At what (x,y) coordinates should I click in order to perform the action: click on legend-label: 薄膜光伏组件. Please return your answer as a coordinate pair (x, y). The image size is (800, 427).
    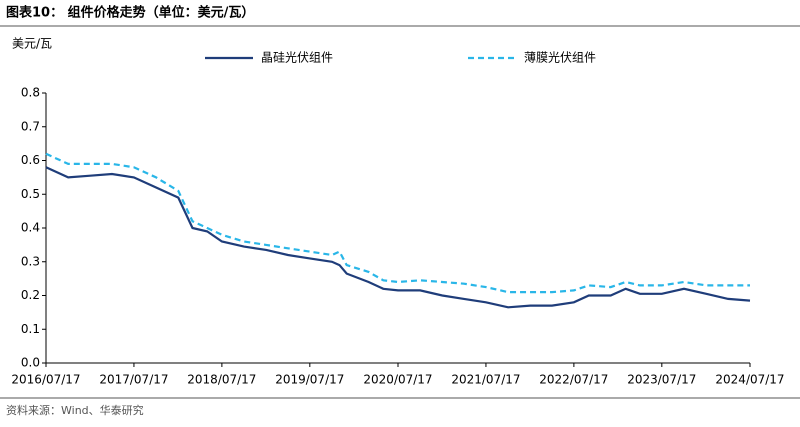
    Looking at the image, I should click on (560, 57).